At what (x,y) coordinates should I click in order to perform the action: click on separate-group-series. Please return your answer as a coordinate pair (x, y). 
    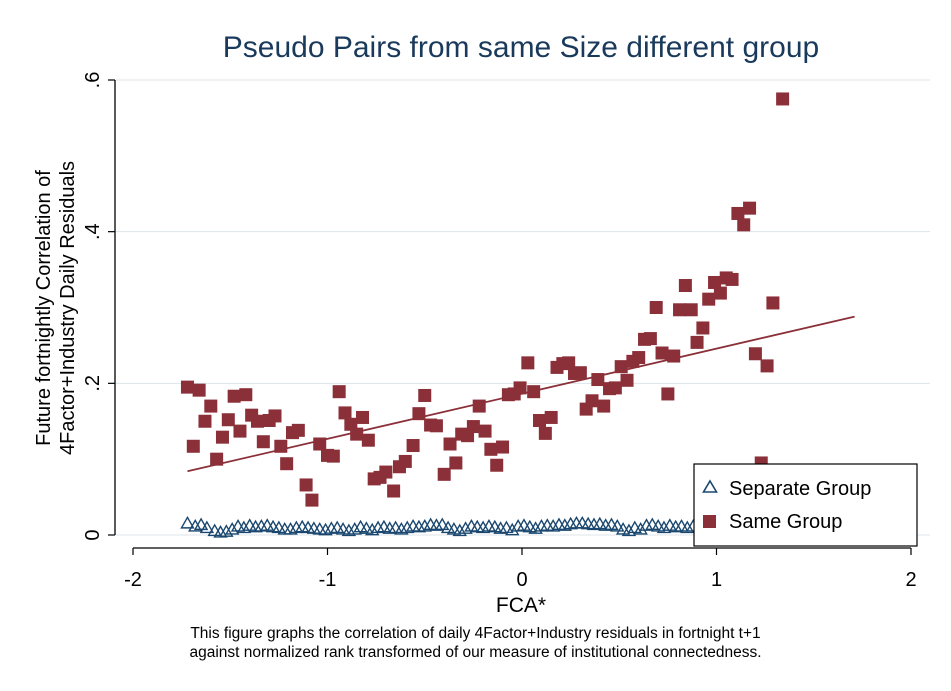
    Looking at the image, I should click on (440, 526).